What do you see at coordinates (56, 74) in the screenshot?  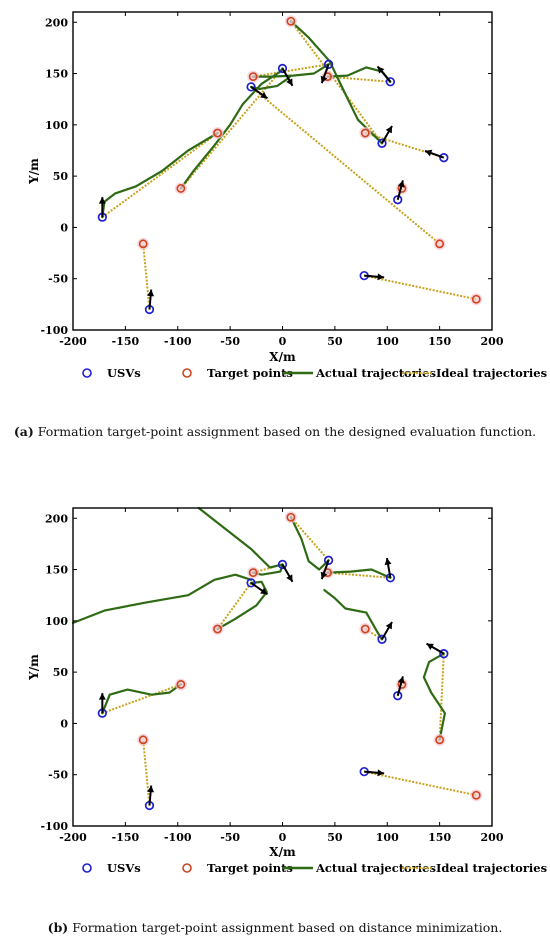 I see `panel-a-ytick-label-5: 150` at bounding box center [56, 74].